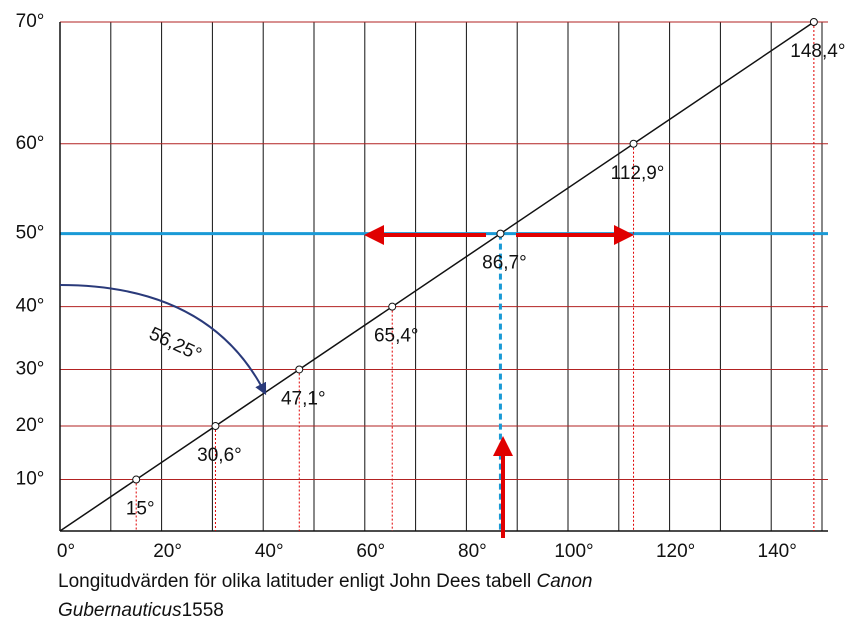  Describe the element at coordinates (573, 551) in the screenshot. I see `x-tick-label: 100°` at that location.